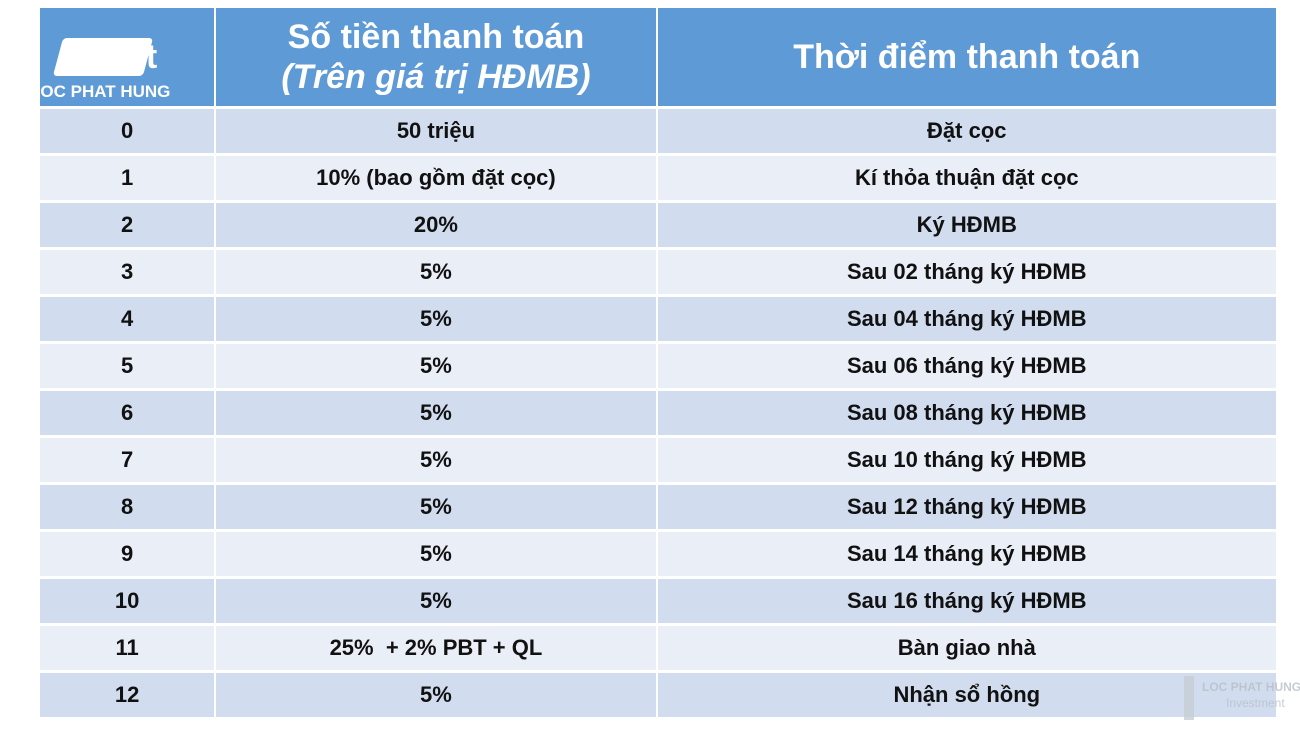 The height and width of the screenshot is (731, 1300). I want to click on table-cell: Sau 06 tháng ký HĐMB, so click(966, 366).